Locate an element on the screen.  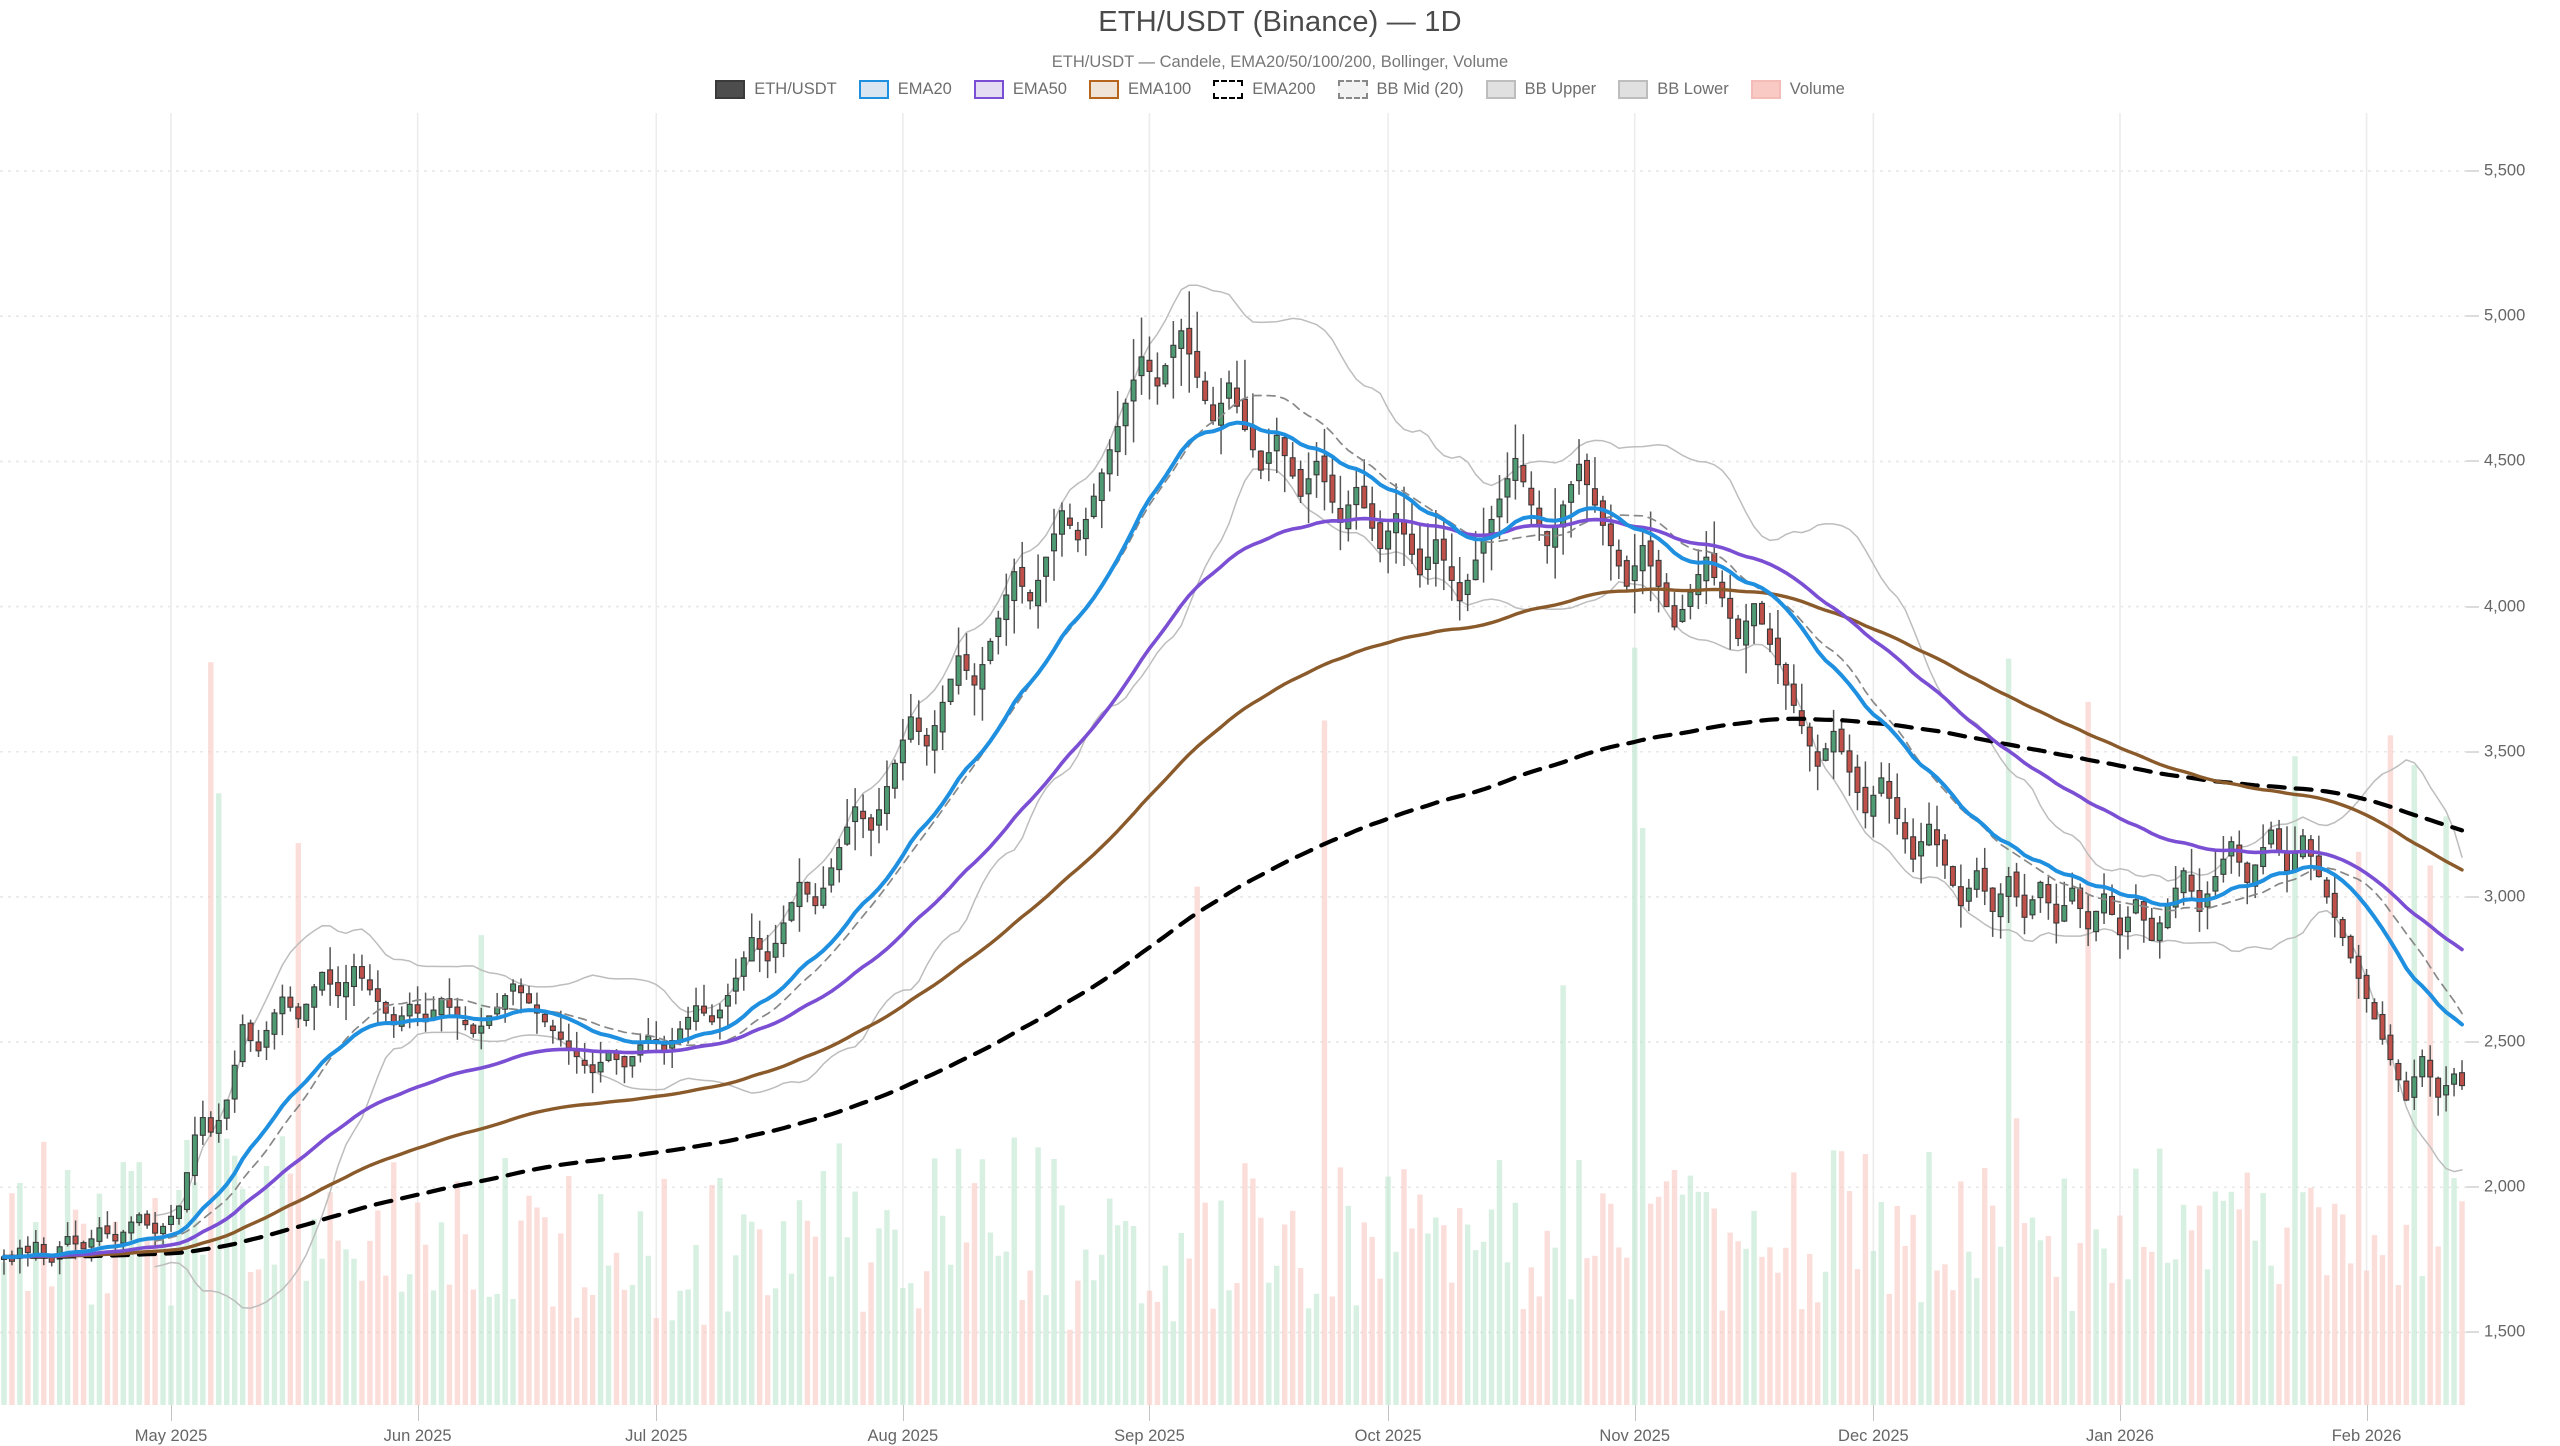
legend-item-eth-usdt: ETH/USDT is located at coordinates (776, 89).